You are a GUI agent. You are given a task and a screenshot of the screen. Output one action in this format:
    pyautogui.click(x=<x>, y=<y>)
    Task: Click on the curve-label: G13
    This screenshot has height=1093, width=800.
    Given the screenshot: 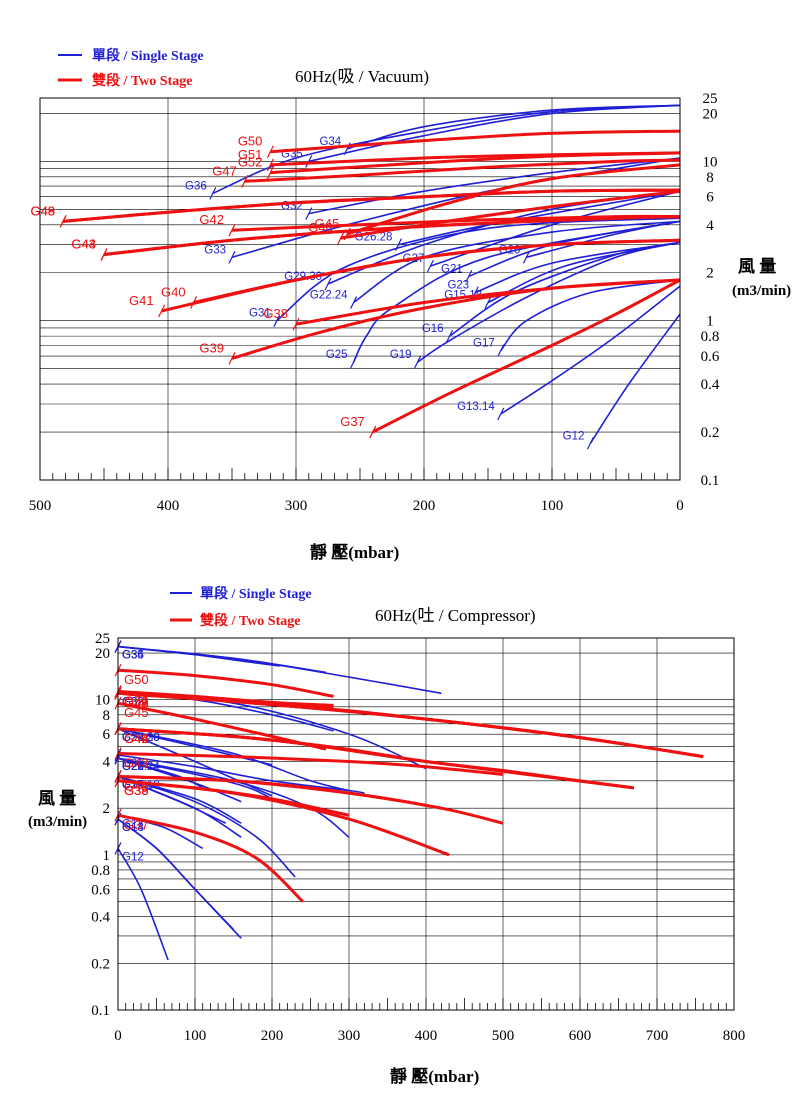 What is the action you would take?
    pyautogui.click(x=133, y=828)
    